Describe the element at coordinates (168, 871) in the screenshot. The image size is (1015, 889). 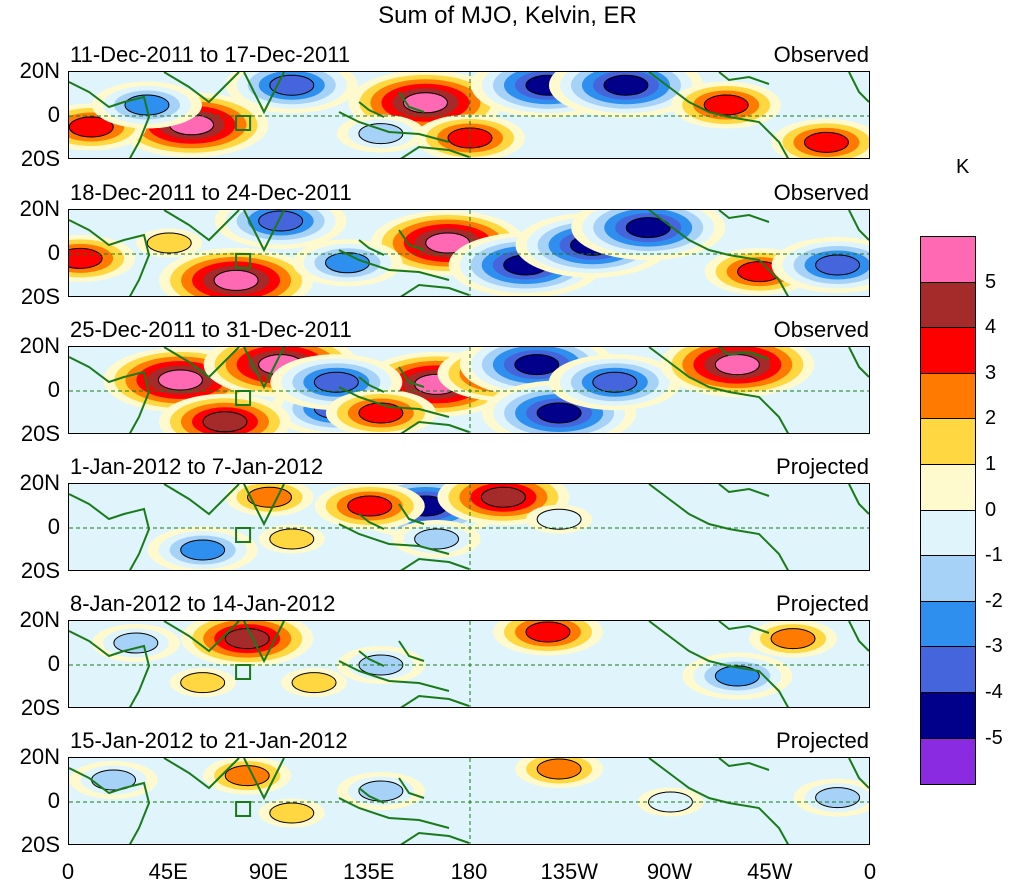
I see `x-tick-label: 45E` at that location.